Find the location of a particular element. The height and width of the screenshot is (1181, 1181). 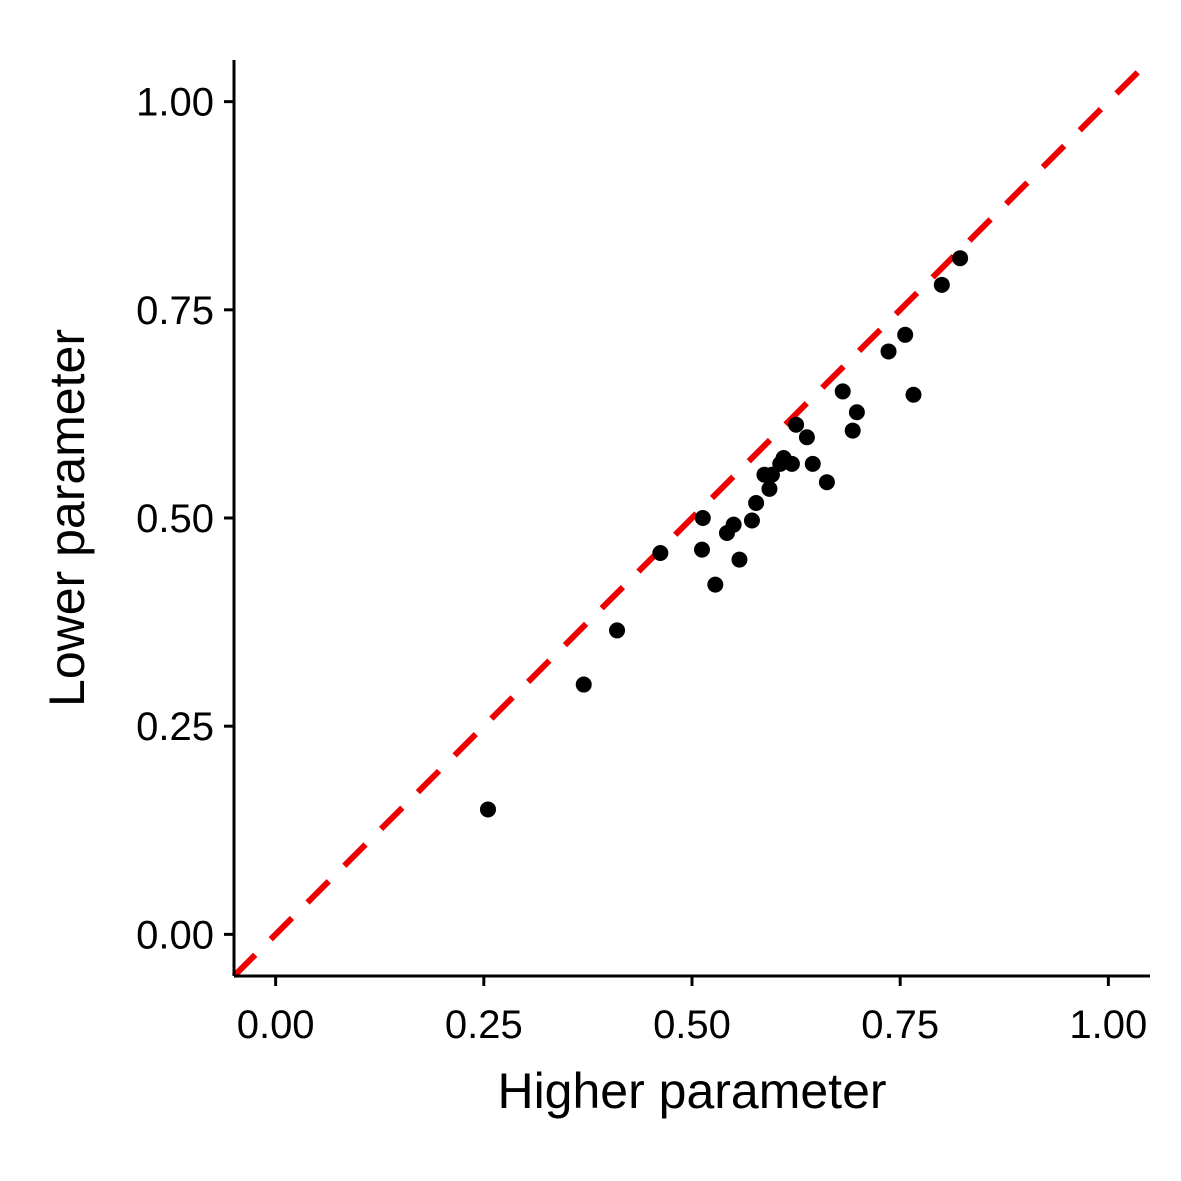

x-tick-label: 0.00 is located at coordinates (276, 1025).